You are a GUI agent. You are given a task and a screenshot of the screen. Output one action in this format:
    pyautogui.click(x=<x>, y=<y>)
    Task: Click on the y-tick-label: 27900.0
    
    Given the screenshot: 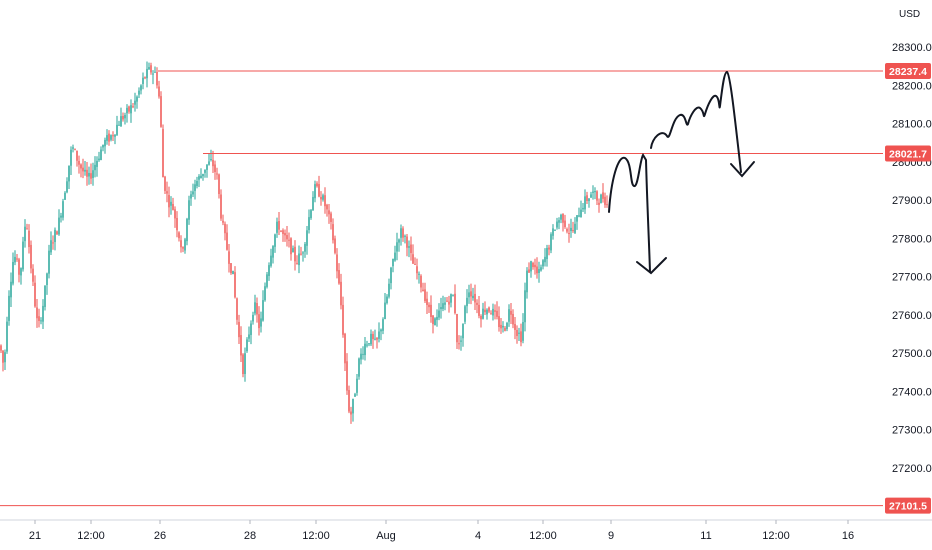 What is the action you would take?
    pyautogui.click(x=912, y=201)
    